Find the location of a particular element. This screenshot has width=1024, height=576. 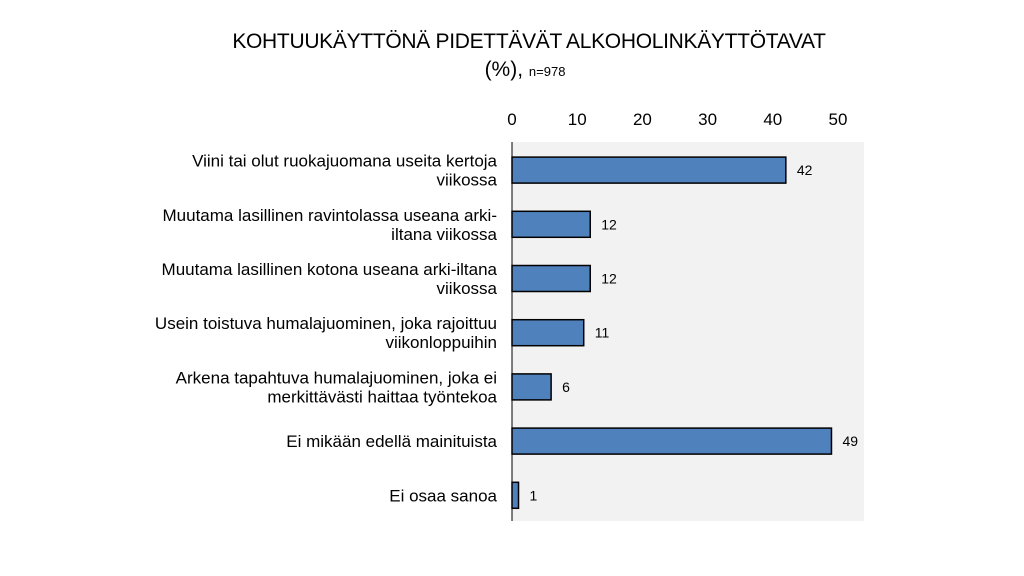

tick-label-10: 10 is located at coordinates (577, 119).